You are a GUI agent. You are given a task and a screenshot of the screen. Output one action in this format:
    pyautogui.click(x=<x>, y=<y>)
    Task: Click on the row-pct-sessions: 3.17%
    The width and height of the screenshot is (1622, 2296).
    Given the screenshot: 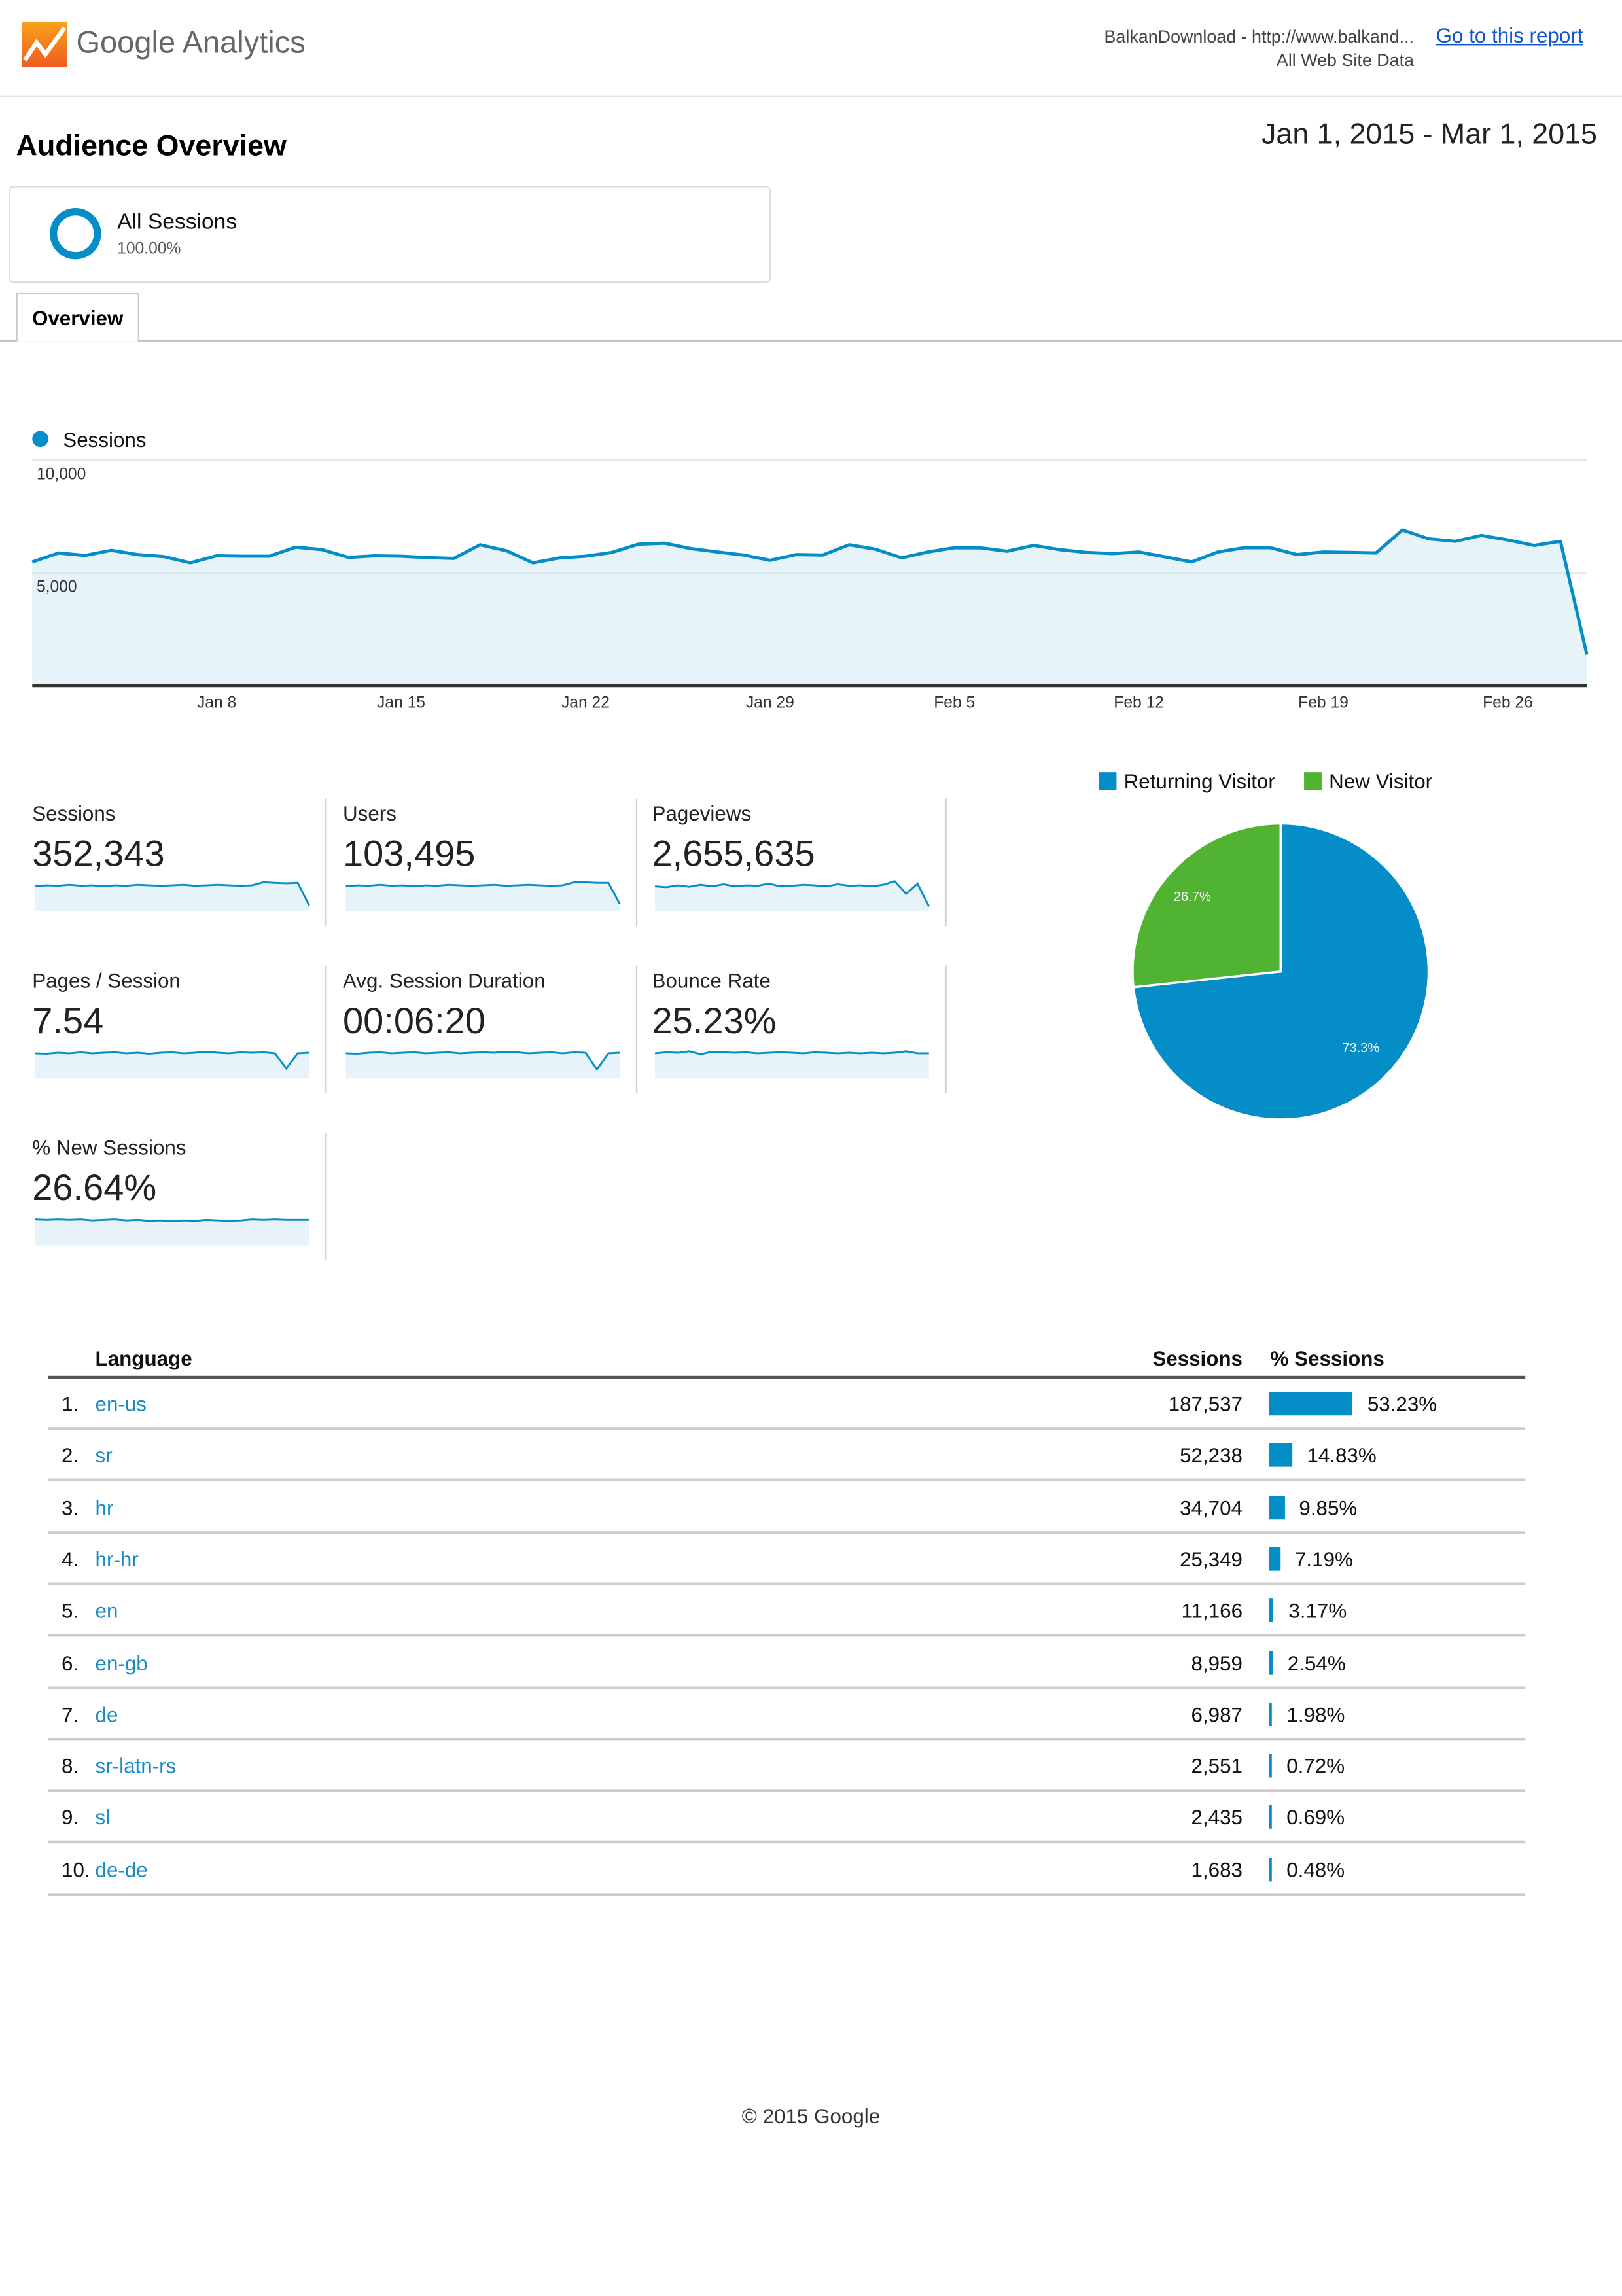 What is the action you would take?
    pyautogui.click(x=1317, y=1611)
    